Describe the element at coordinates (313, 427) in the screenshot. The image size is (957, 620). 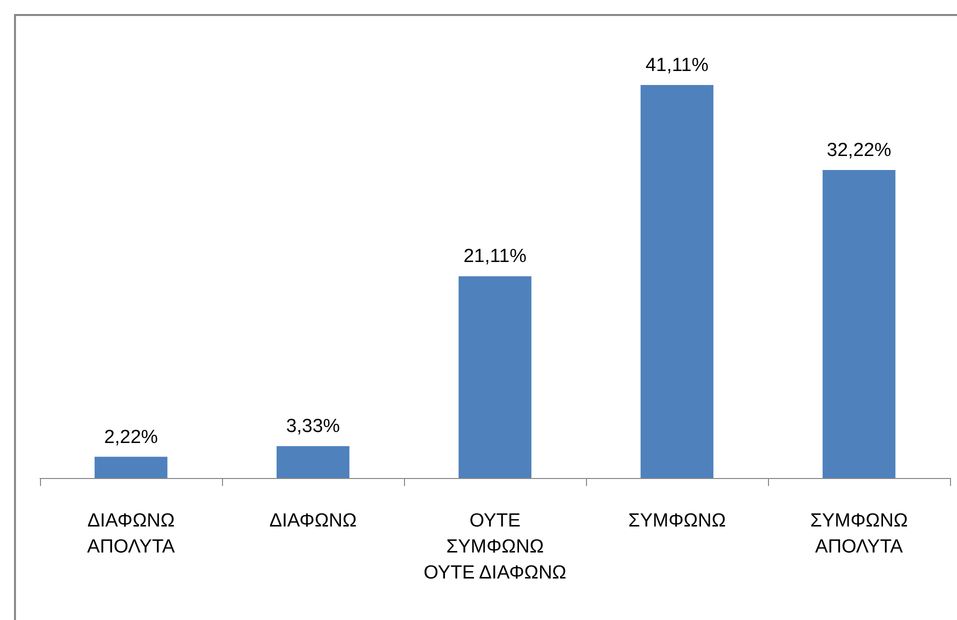
I see `data-label: 3,33%` at that location.